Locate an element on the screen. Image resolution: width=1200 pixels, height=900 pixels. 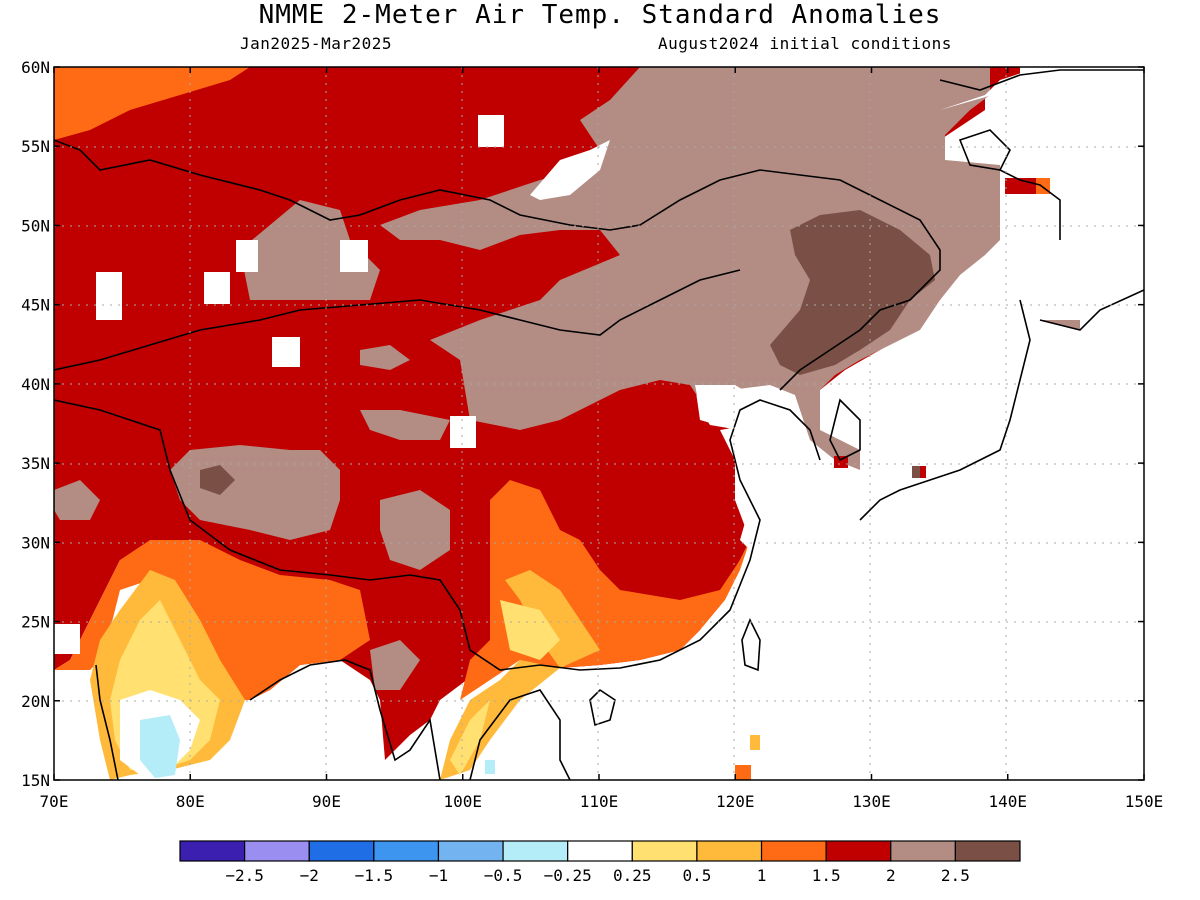
colorbar is located at coordinates (600, 851).